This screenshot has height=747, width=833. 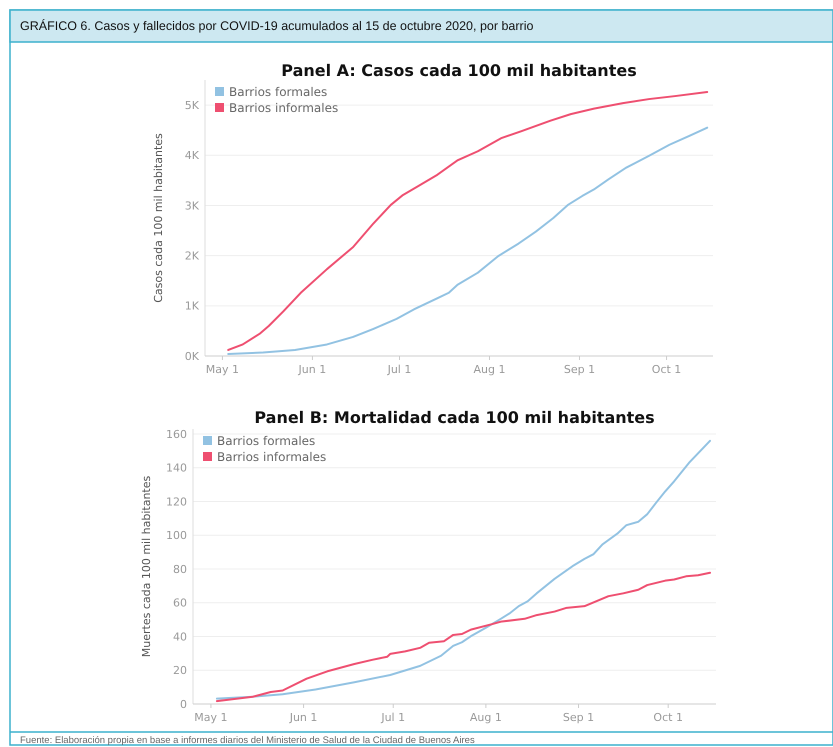 What do you see at coordinates (180, 637) in the screenshot?
I see `y-tick-label: 40` at bounding box center [180, 637].